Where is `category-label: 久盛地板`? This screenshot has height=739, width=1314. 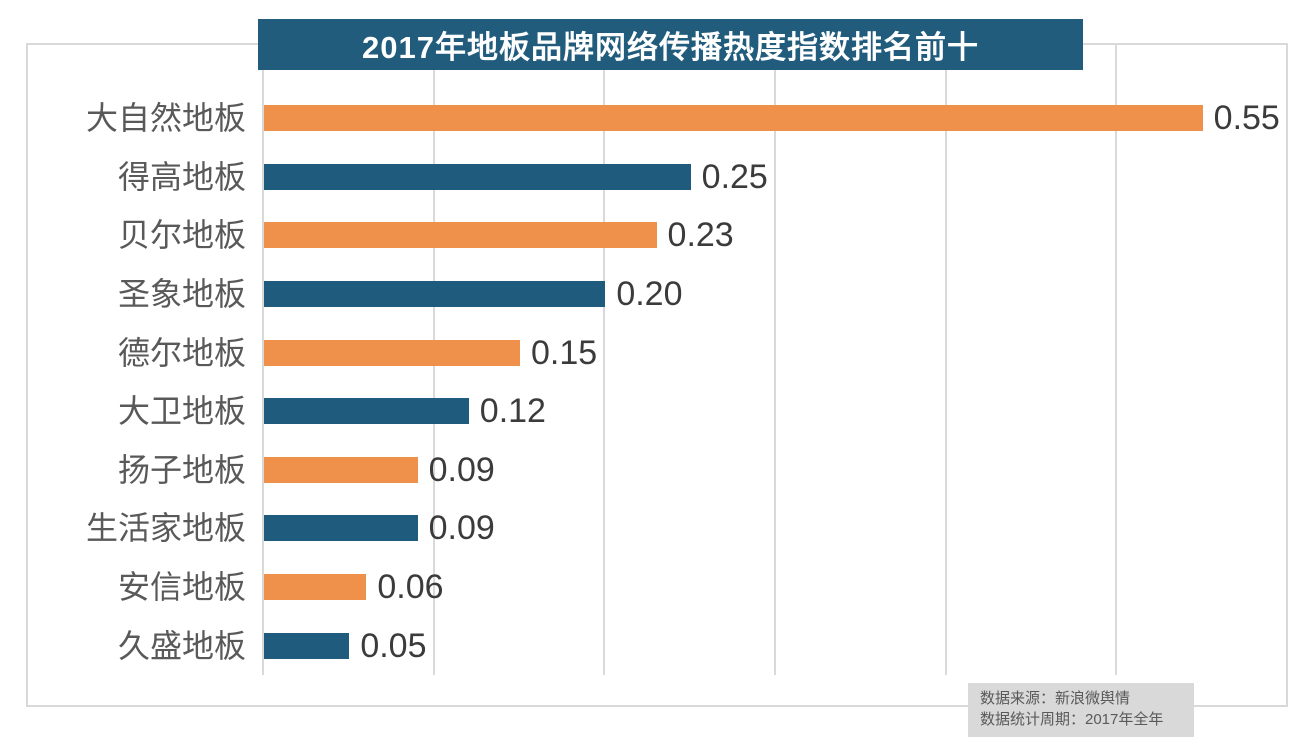
category-label: 久盛地板 is located at coordinates (181, 645).